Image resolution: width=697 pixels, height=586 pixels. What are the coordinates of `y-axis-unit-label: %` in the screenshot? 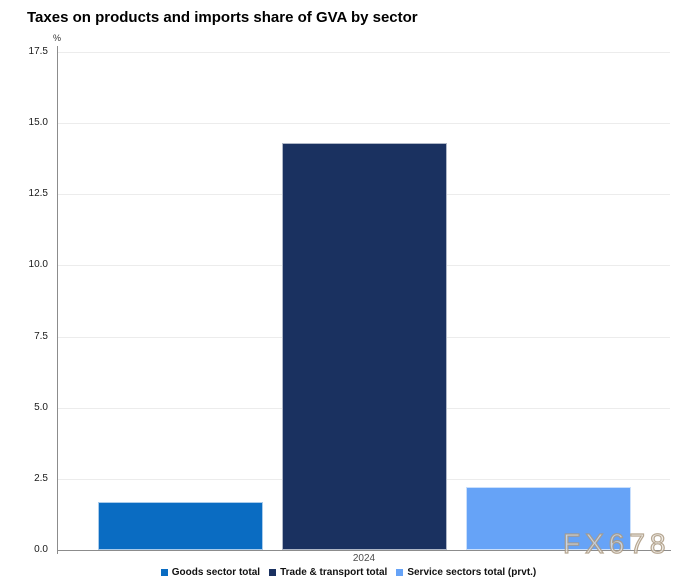 It's located at (56, 38).